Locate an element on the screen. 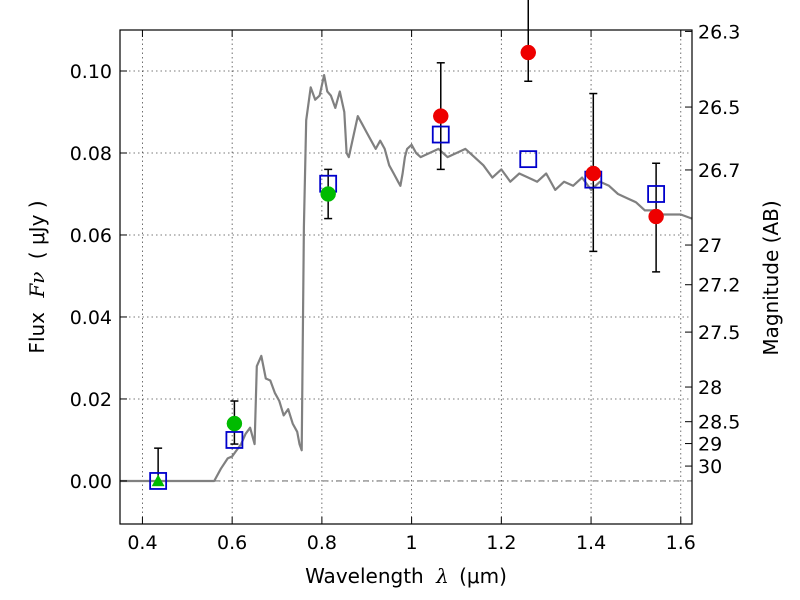 This screenshot has height=600, width=800. mag-tick-label: 27 is located at coordinates (710, 246).